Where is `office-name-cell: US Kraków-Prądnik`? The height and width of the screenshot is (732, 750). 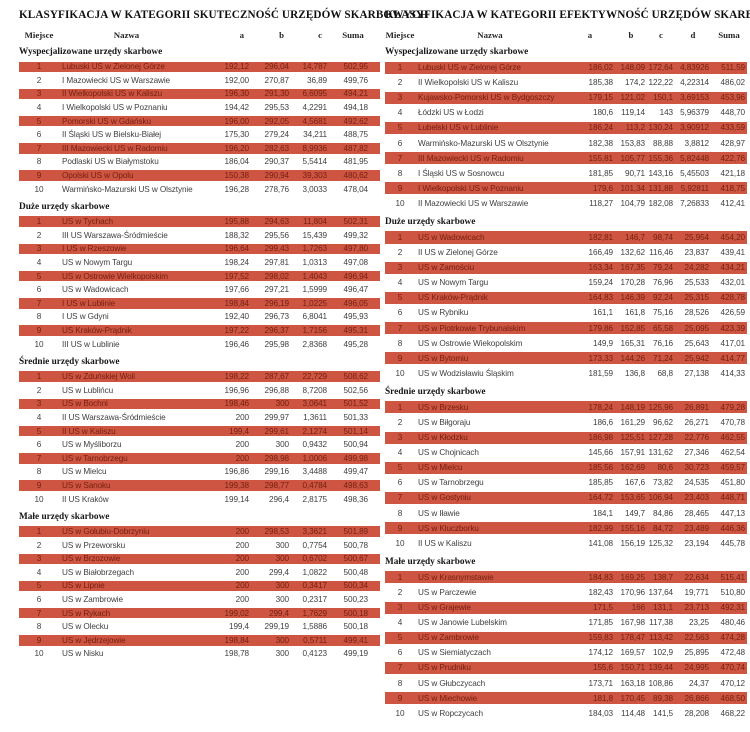
office-name-cell: US Kraków-Prądnik is located at coordinates (97, 330).